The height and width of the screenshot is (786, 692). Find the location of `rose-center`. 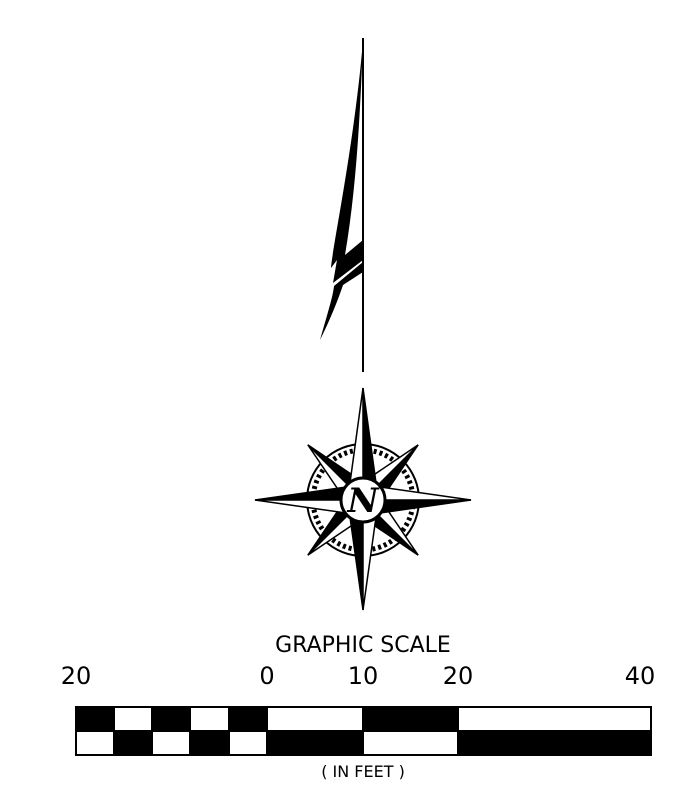

rose-center is located at coordinates (363, 500).